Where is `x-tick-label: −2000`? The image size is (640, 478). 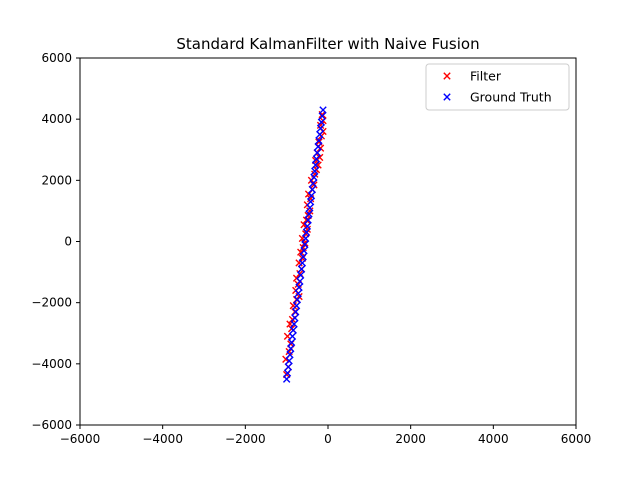 x-tick-label: −2000 is located at coordinates (245, 439).